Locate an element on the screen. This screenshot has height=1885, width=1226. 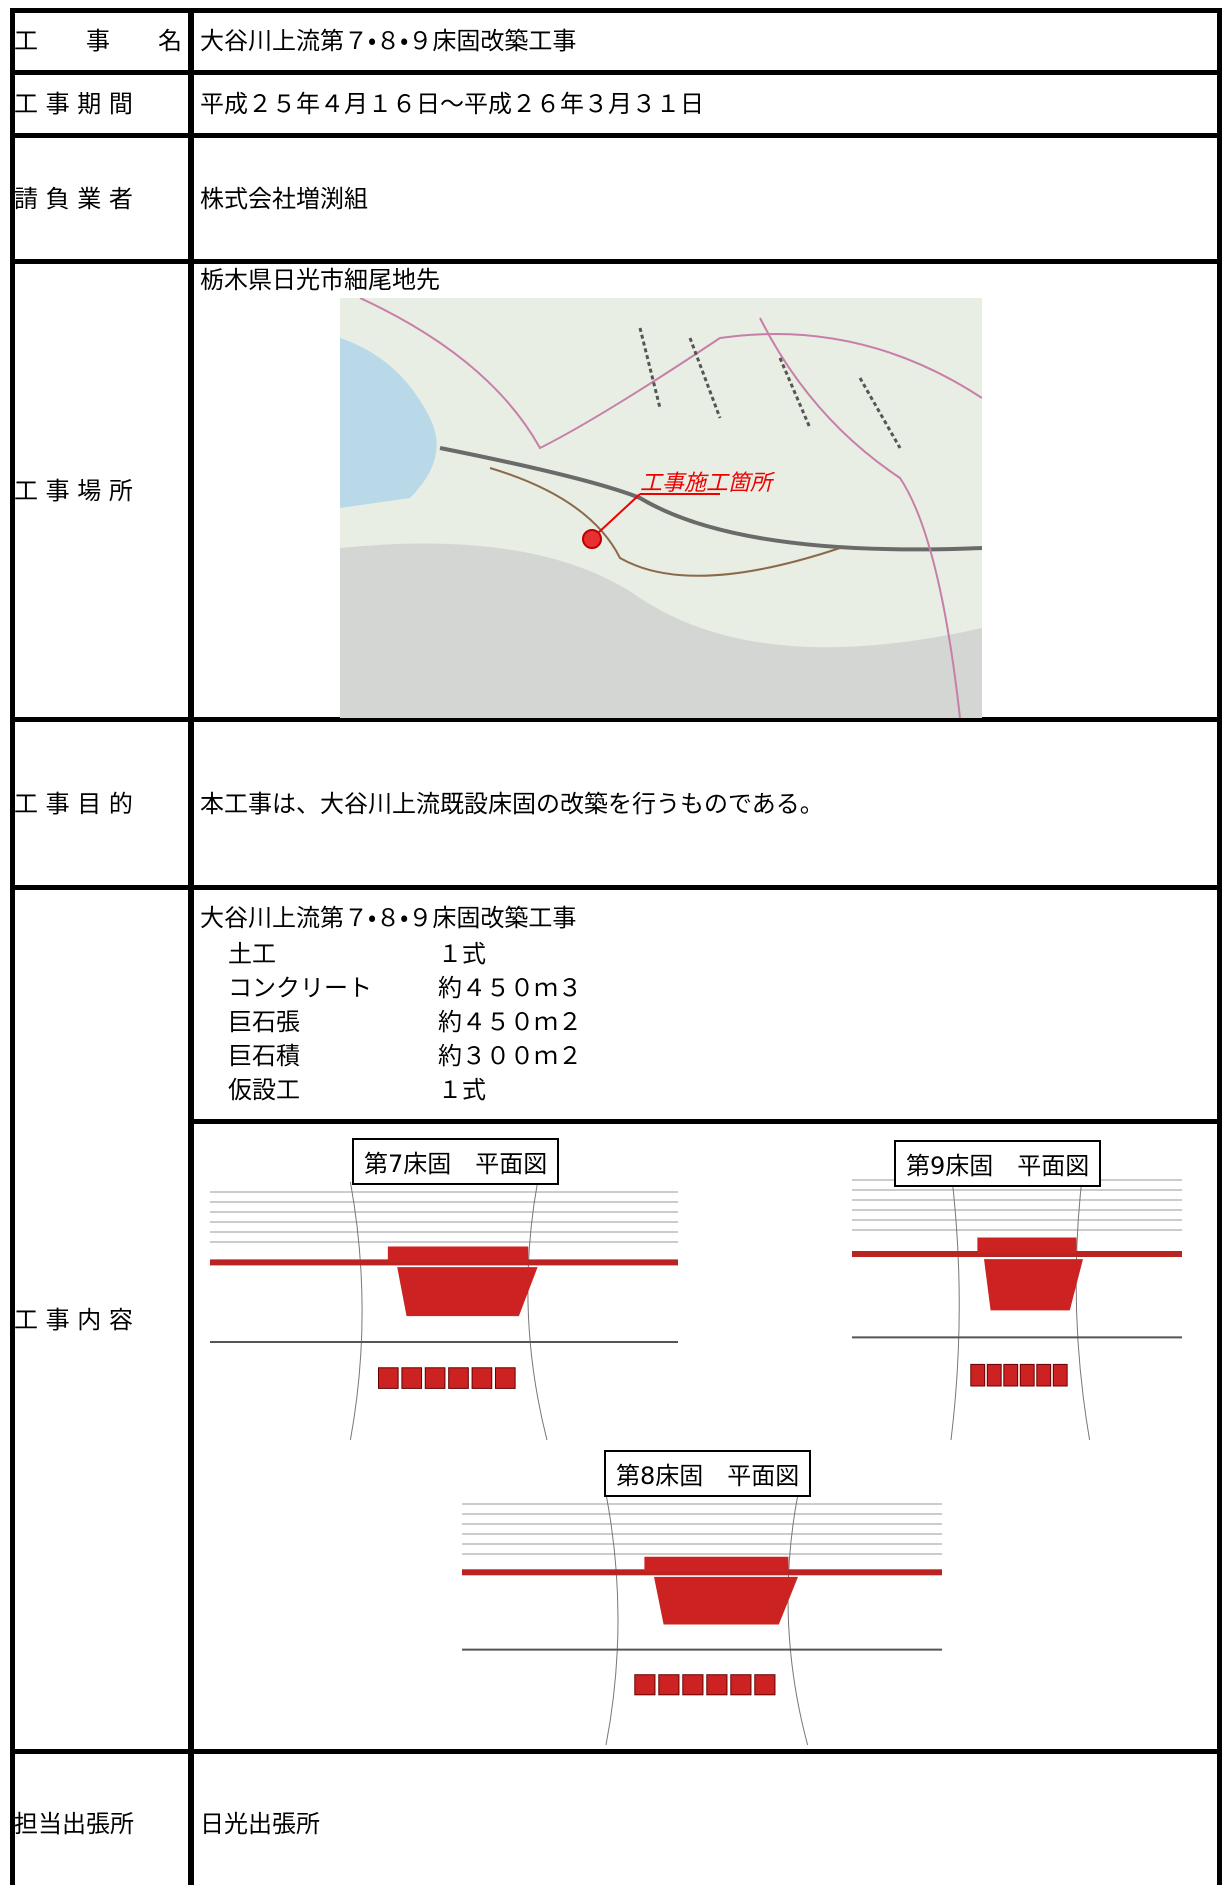
value: 平成２５年４月１６日～平成２６年３月３１日 is located at coordinates (452, 104).